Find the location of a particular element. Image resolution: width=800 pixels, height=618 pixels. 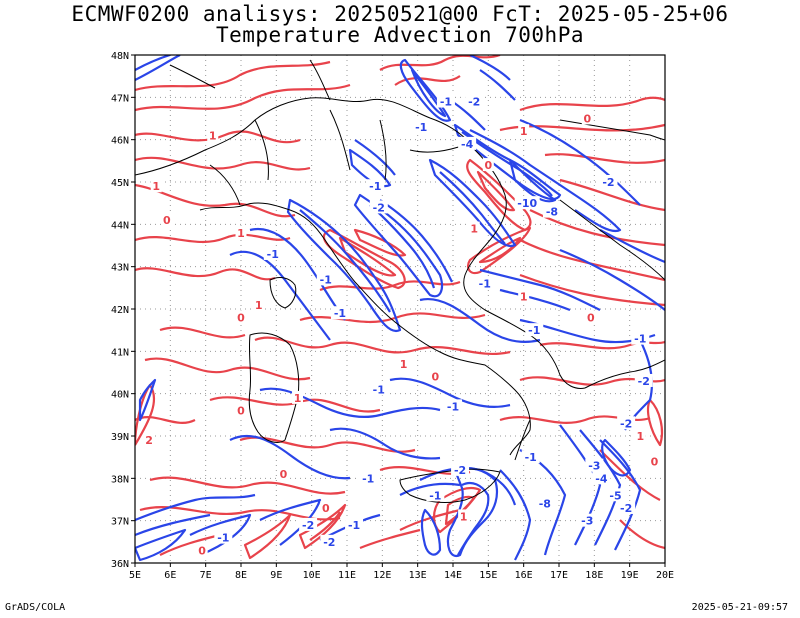

lat-tick-label: 39N is located at coordinates (120, 437).